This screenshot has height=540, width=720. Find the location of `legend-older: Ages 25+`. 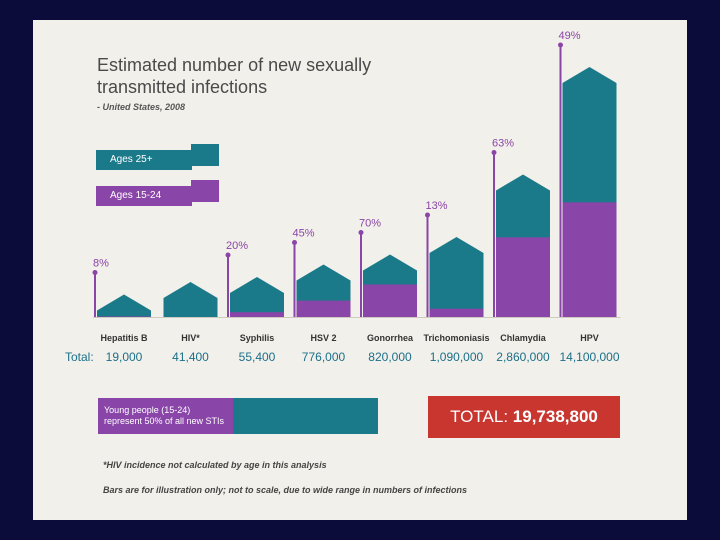

legend-older: Ages 25+ is located at coordinates (144, 160).